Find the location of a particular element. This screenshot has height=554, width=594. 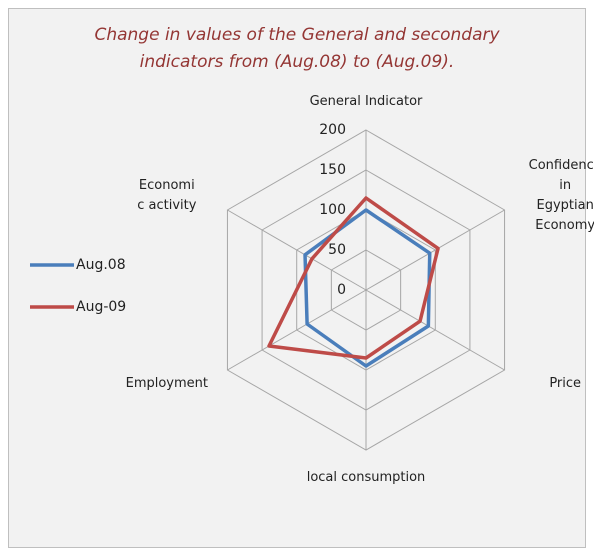

r-tick-label: 200 is located at coordinates (332, 130).